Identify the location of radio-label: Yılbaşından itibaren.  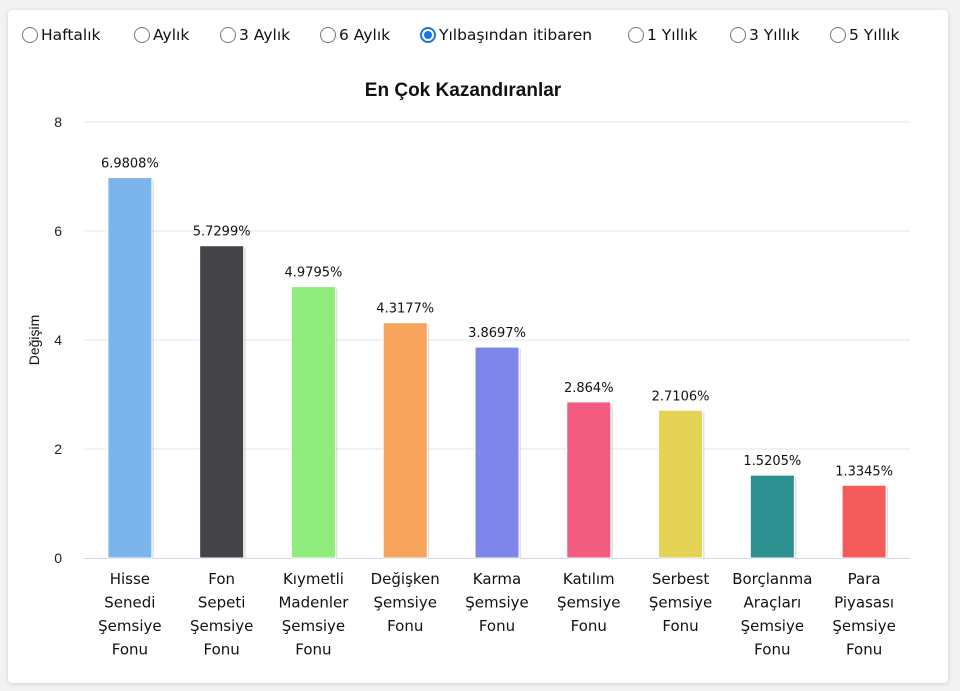
(516, 35).